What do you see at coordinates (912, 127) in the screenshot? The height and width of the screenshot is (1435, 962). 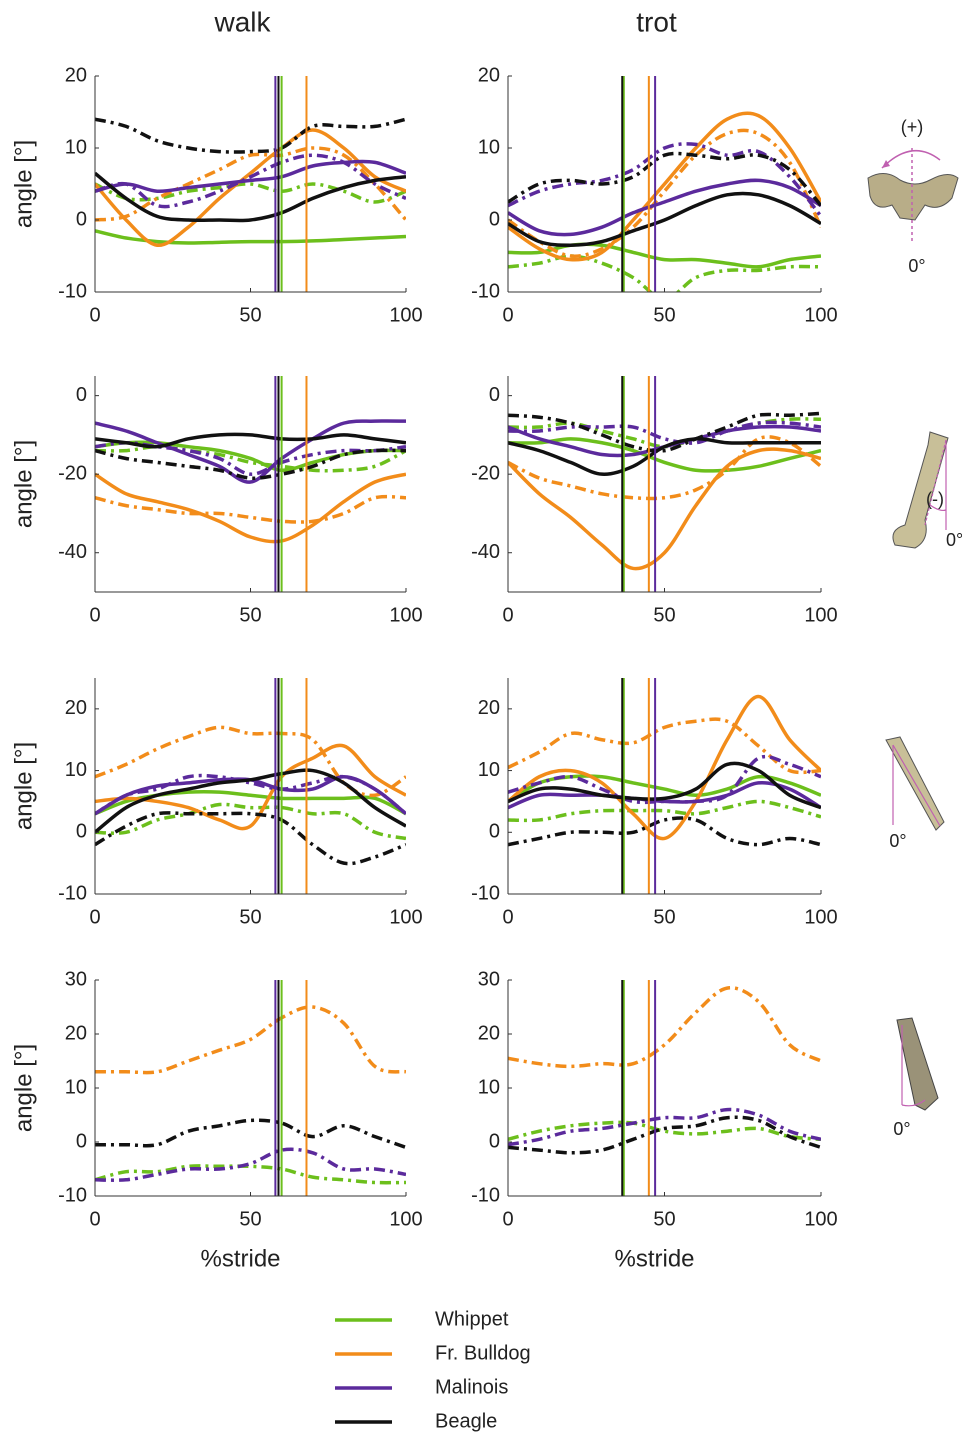 I see `icon-label: (+)` at bounding box center [912, 127].